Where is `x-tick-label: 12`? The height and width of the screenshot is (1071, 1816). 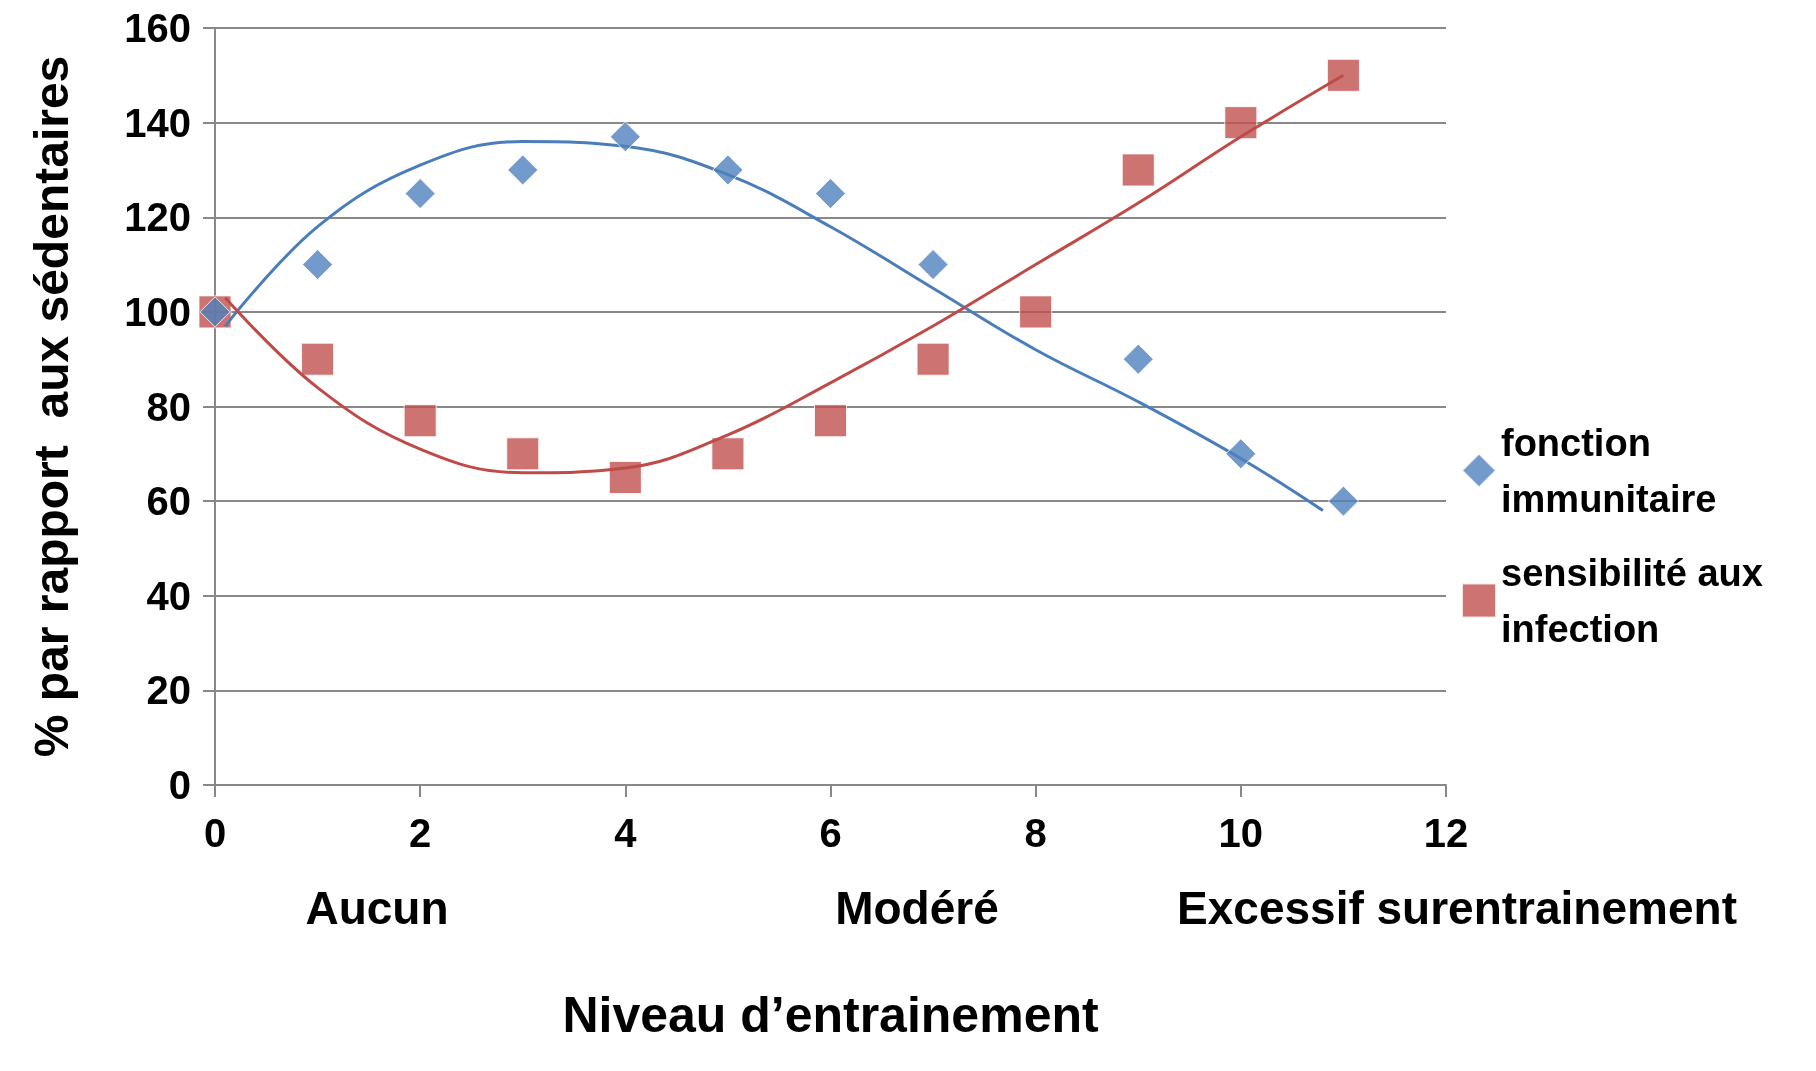 x-tick-label: 12 is located at coordinates (1446, 833).